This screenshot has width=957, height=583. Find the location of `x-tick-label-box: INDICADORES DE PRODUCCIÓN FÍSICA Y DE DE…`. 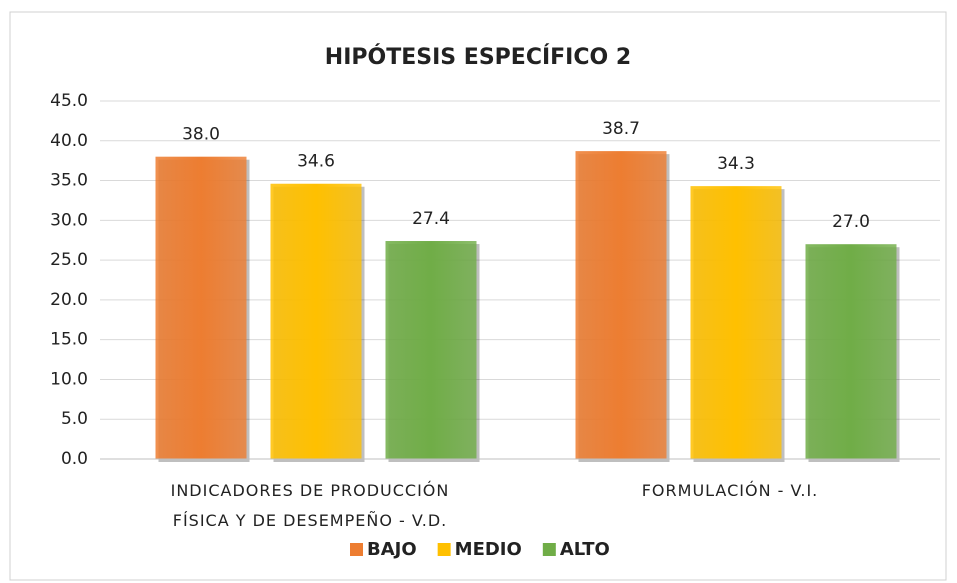

x-tick-label-box: INDICADORES DE PRODUCCIÓN FÍSICA Y DE DE… is located at coordinates (310, 505).